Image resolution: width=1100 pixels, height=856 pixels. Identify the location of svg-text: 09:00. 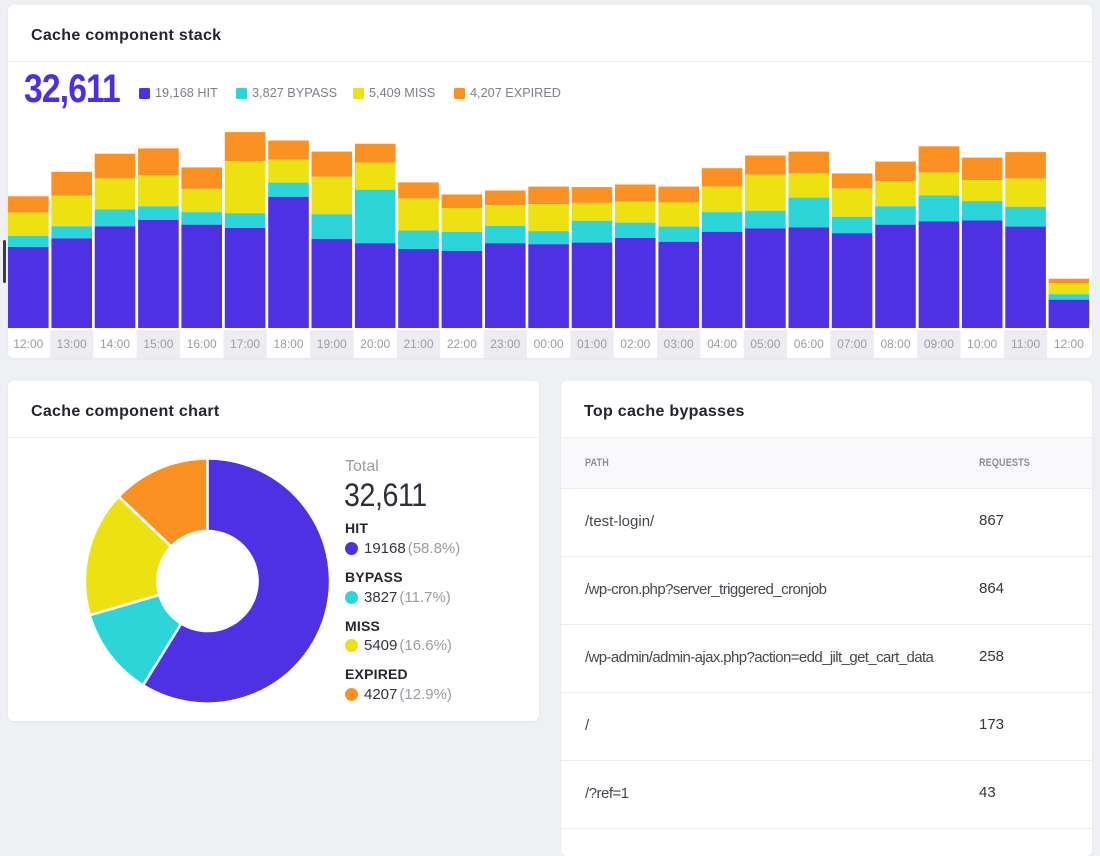
(939, 344).